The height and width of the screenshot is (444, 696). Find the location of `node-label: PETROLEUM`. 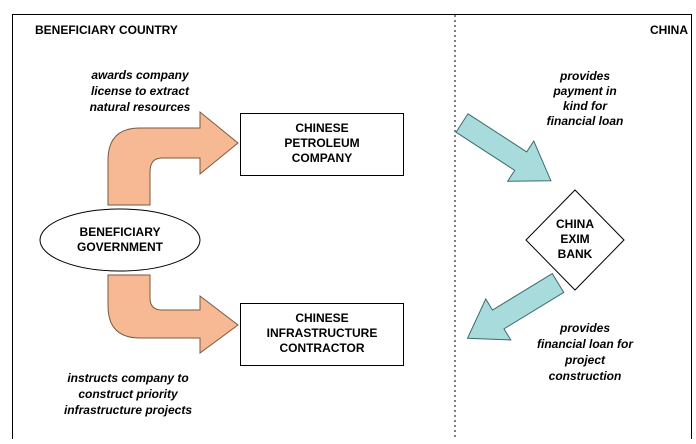

node-label: PETROLEUM is located at coordinates (321, 143).